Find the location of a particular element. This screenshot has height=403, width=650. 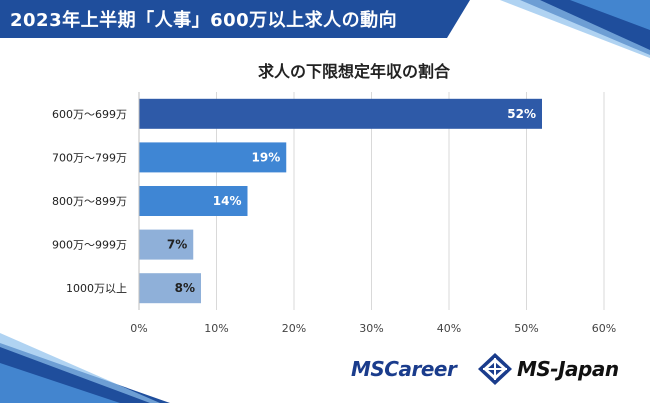

banner-title: 2023年上半期「人事」600万以上求人の動向 is located at coordinates (204, 20).